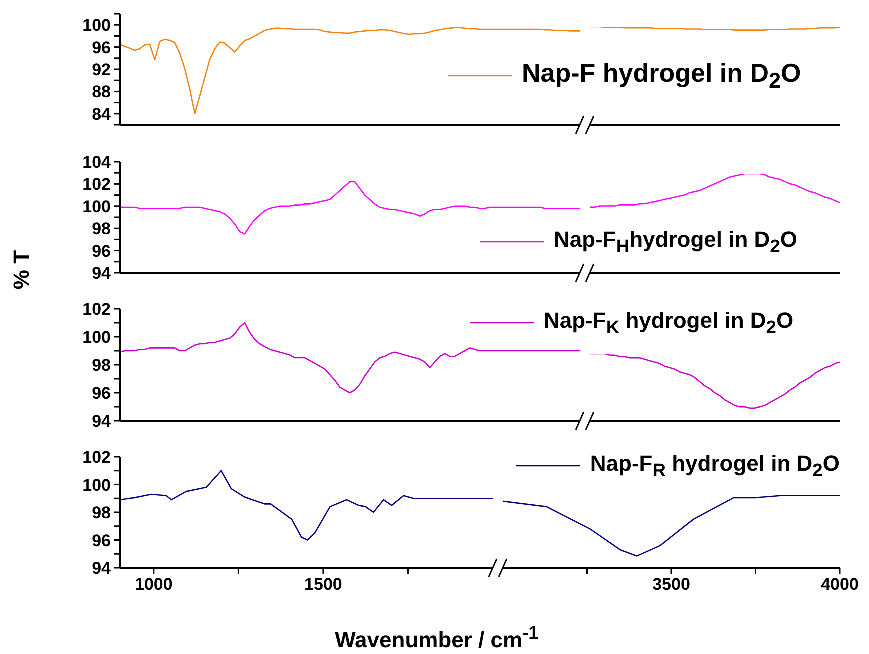 The image size is (869, 654). I want to click on line-series, so click(306, 505).